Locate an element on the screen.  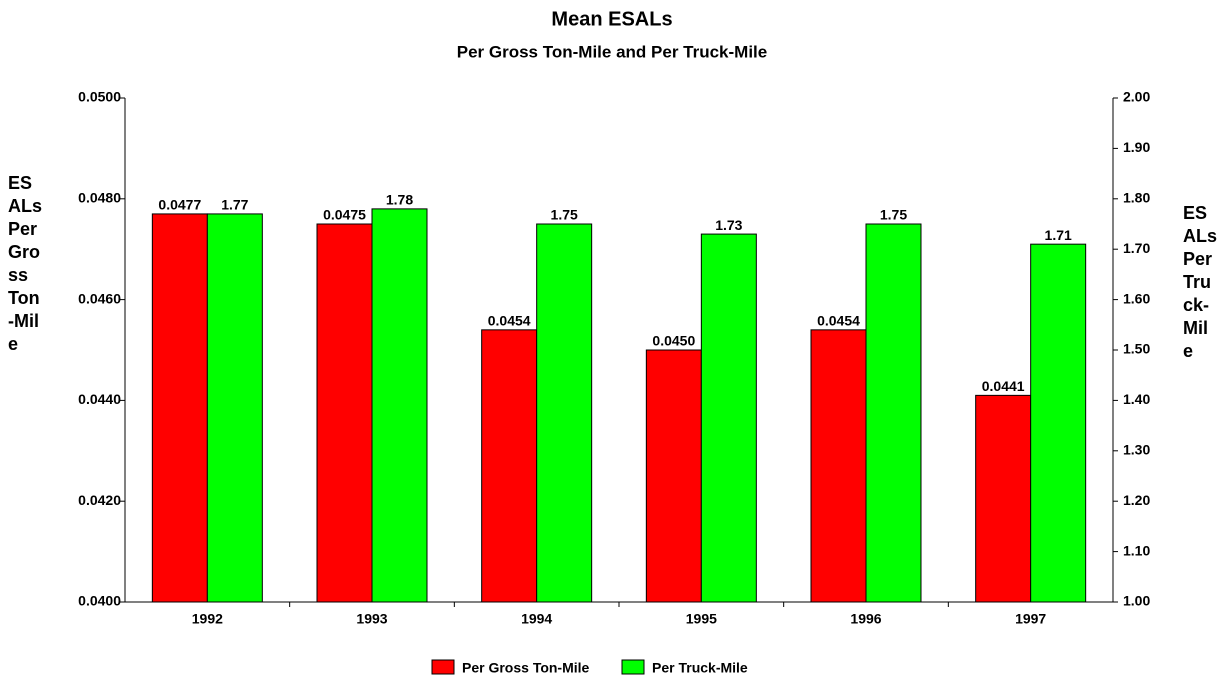
y-axis-title: ESALs Per Gross Ton-Mile is located at coordinates (25, 263).